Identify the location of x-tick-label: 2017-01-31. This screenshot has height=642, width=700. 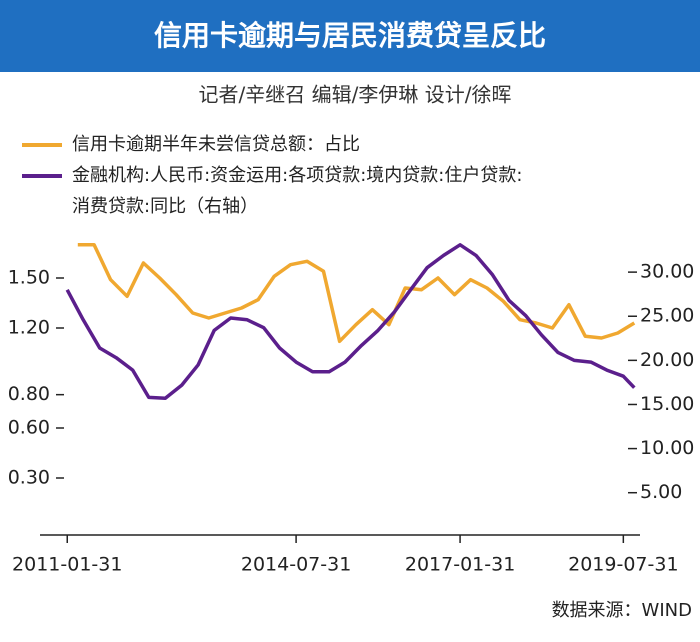
(460, 565).